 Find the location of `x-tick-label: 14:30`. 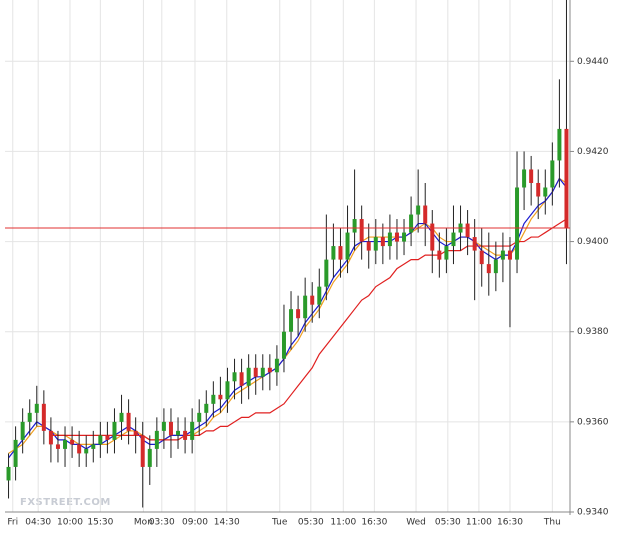

x-tick-label: 14:30 is located at coordinates (227, 523).